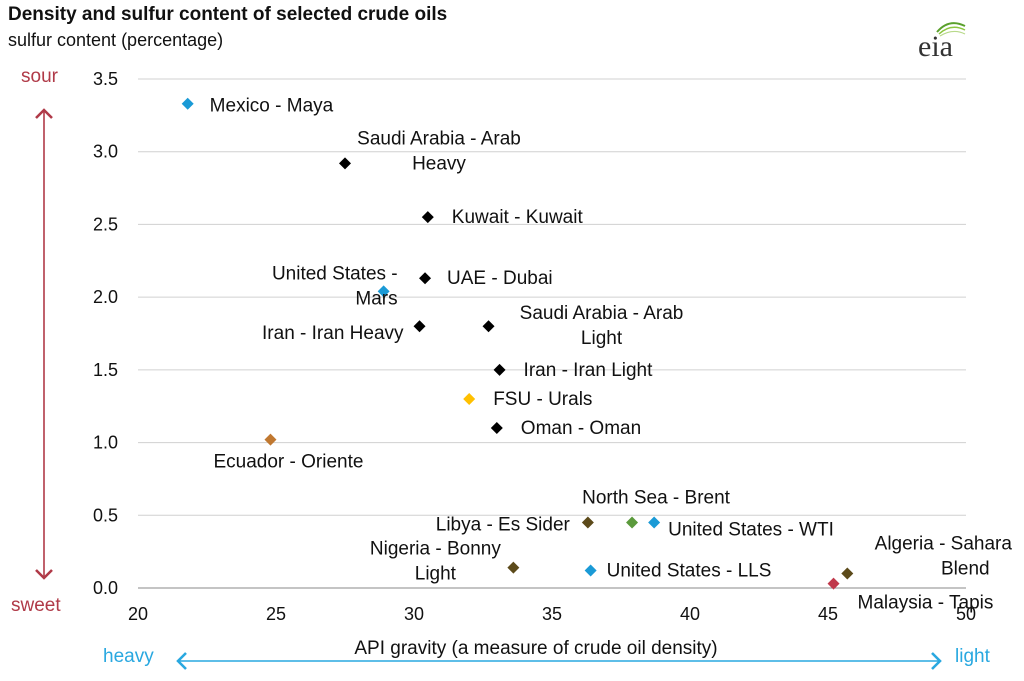 The height and width of the screenshot is (681, 1024). What do you see at coordinates (439, 151) in the screenshot?
I see `data-label: Saudi Arabia - Arab Heavy` at bounding box center [439, 151].